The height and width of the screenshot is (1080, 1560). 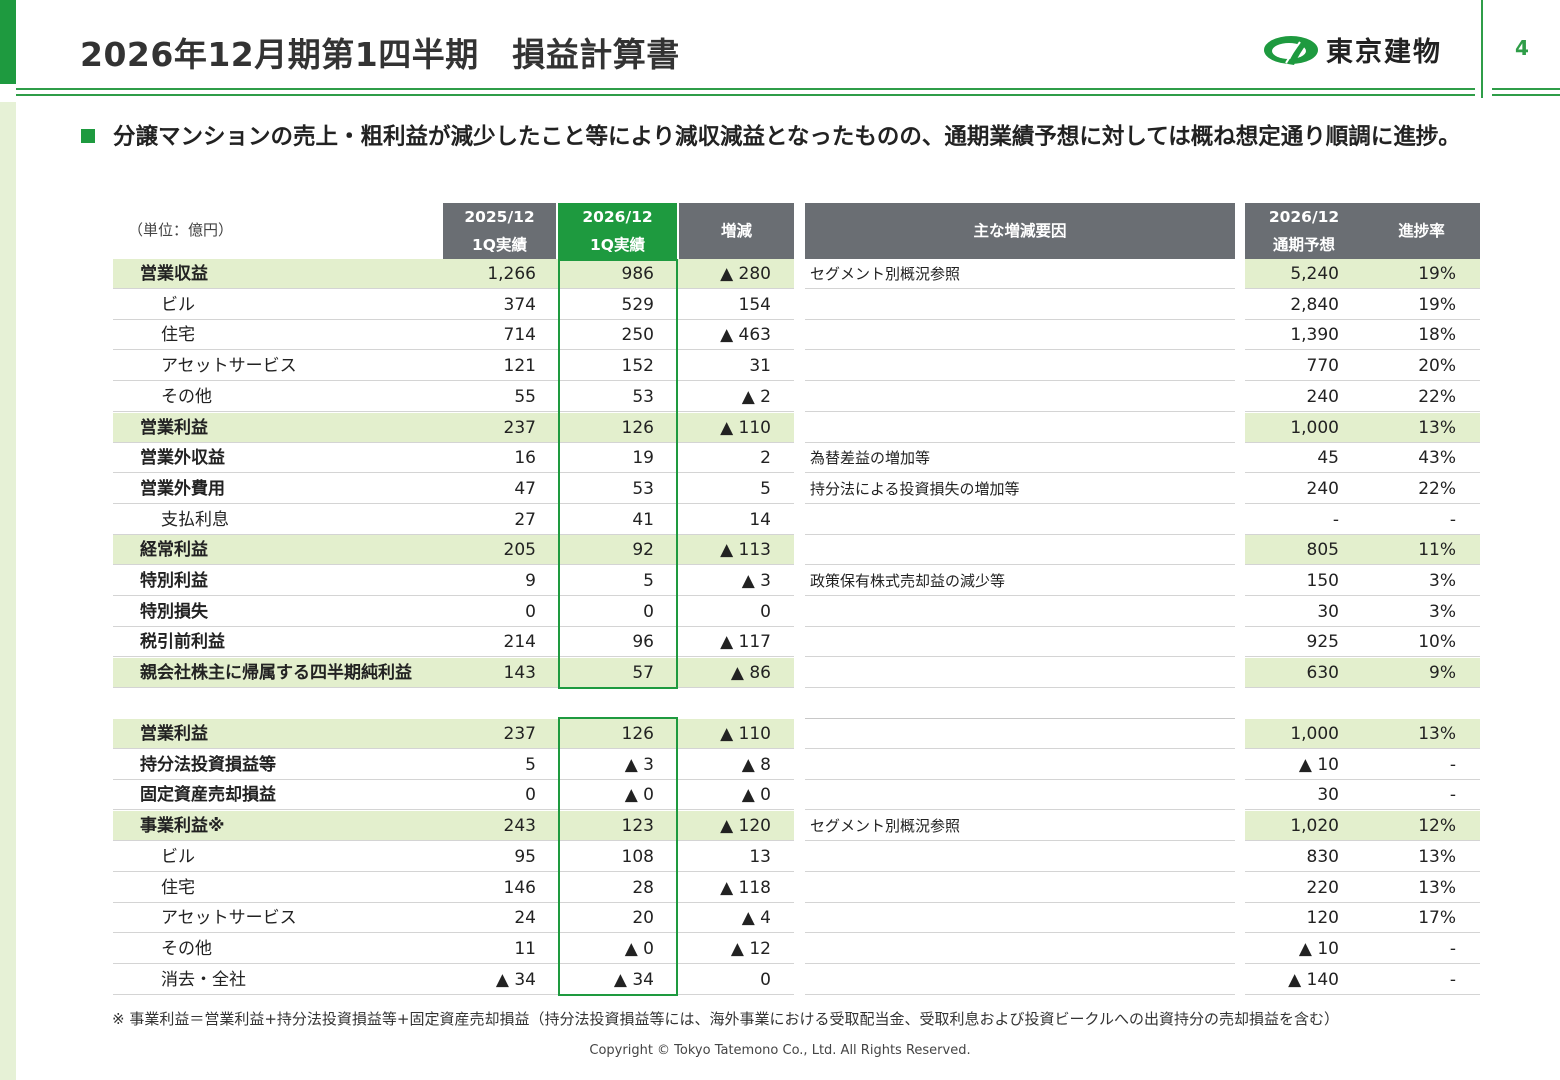 What do you see at coordinates (648, 611) in the screenshot?
I see `curr-value: 0` at bounding box center [648, 611].